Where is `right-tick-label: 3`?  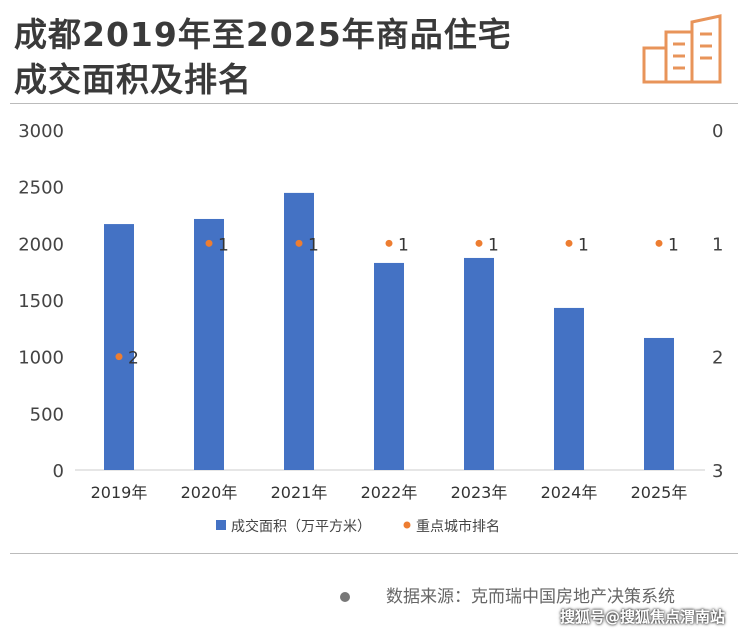
right-tick-label: 3 is located at coordinates (717, 471).